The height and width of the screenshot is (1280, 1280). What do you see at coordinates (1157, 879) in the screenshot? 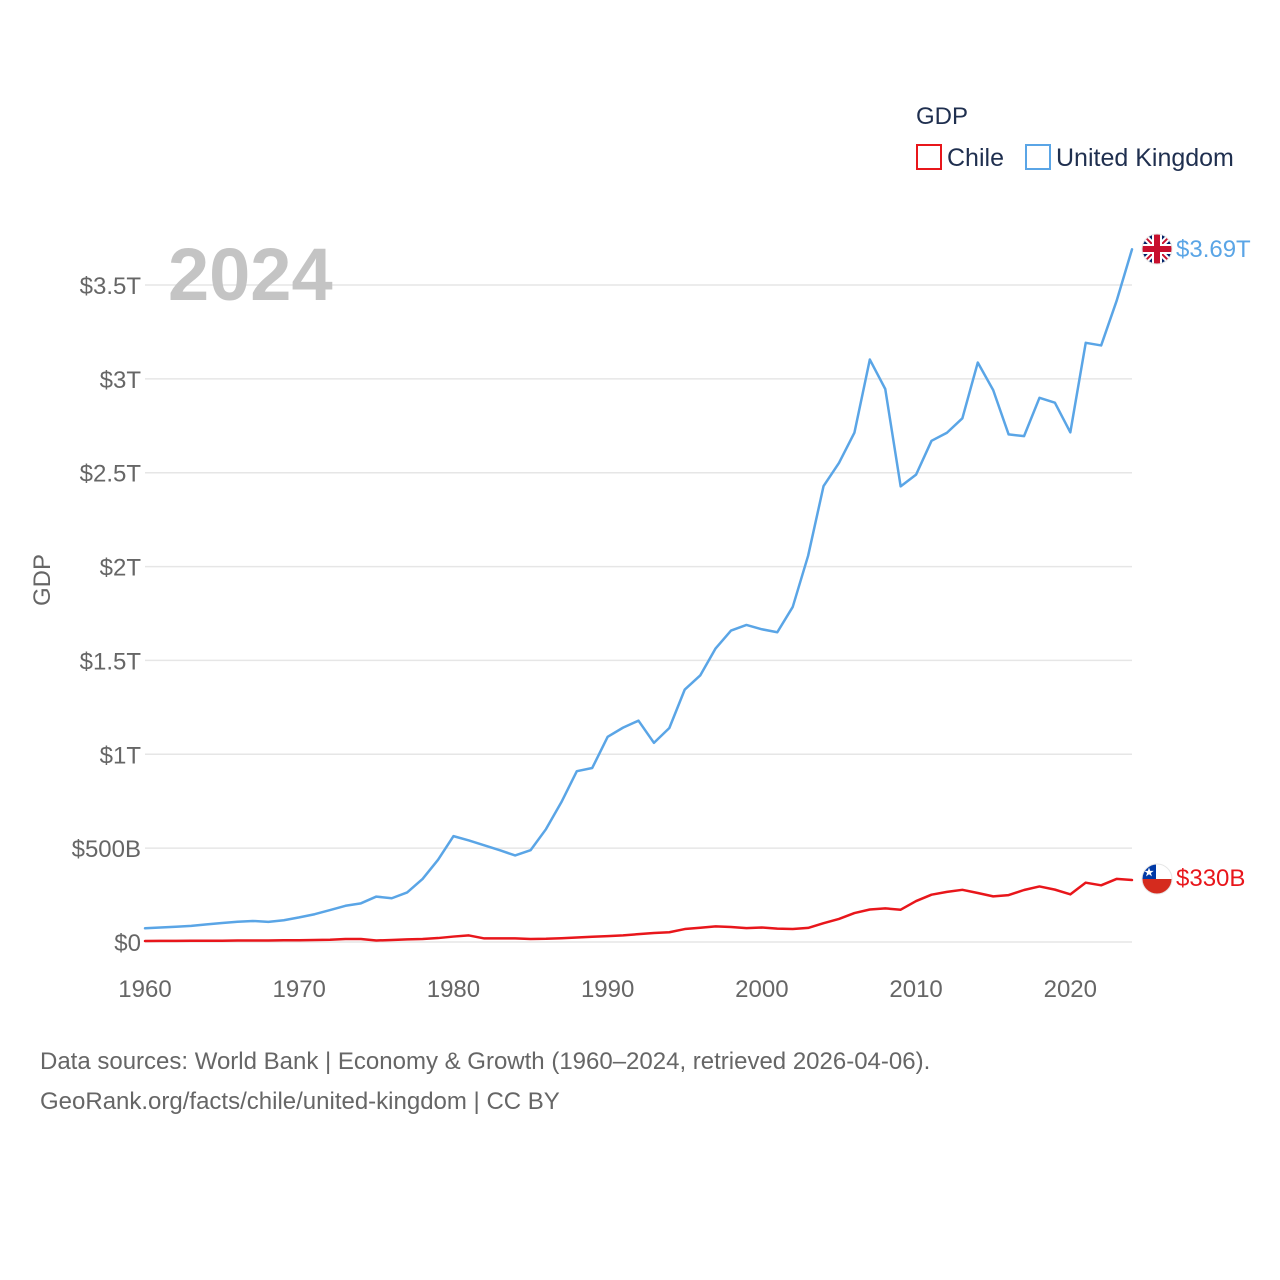
I see `chile-flag-icon` at bounding box center [1157, 879].